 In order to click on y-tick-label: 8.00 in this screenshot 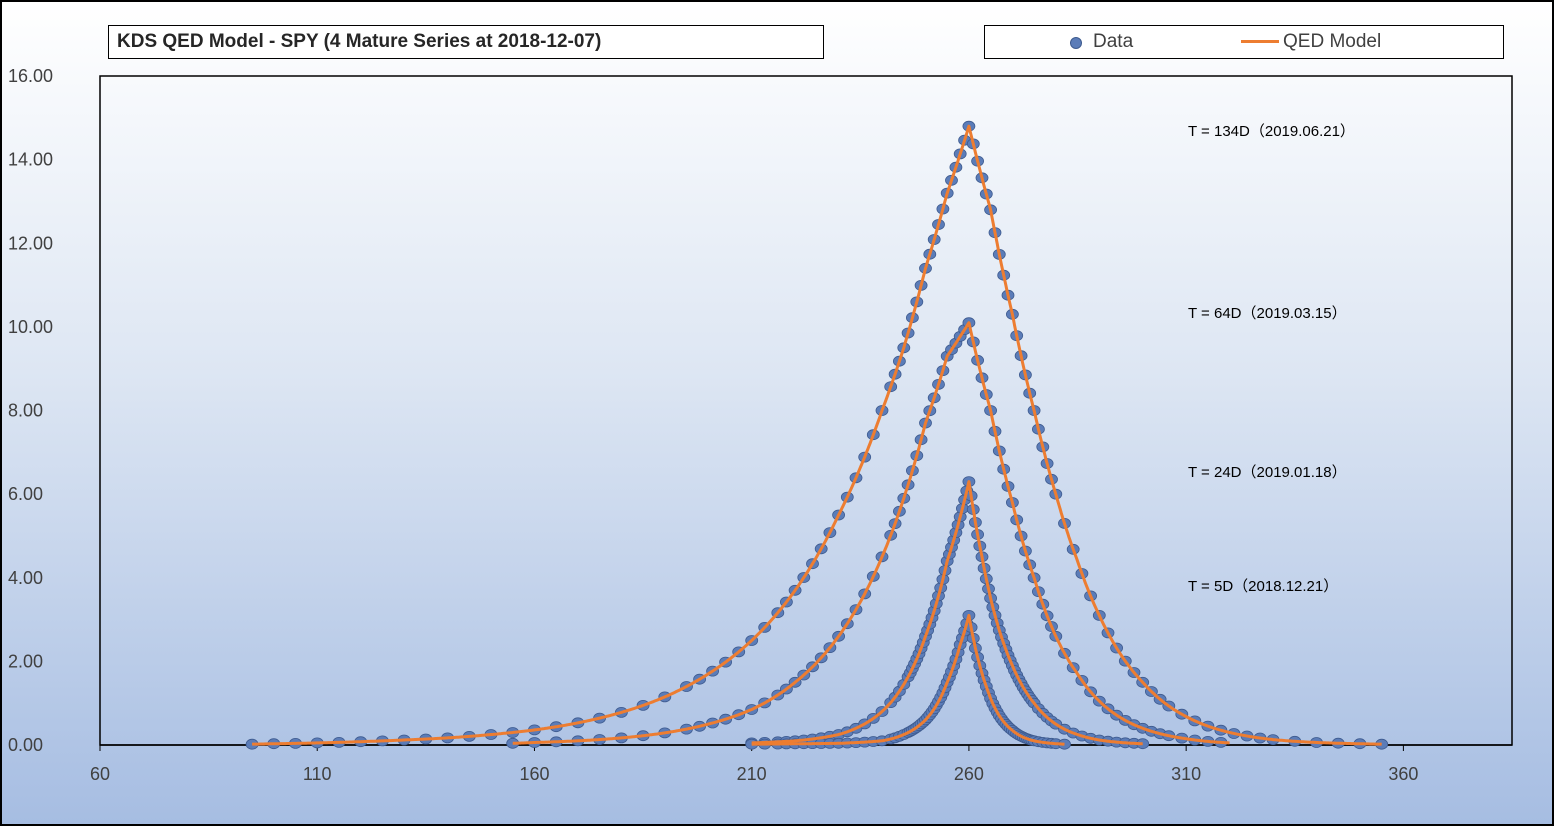, I will do `click(25, 411)`.